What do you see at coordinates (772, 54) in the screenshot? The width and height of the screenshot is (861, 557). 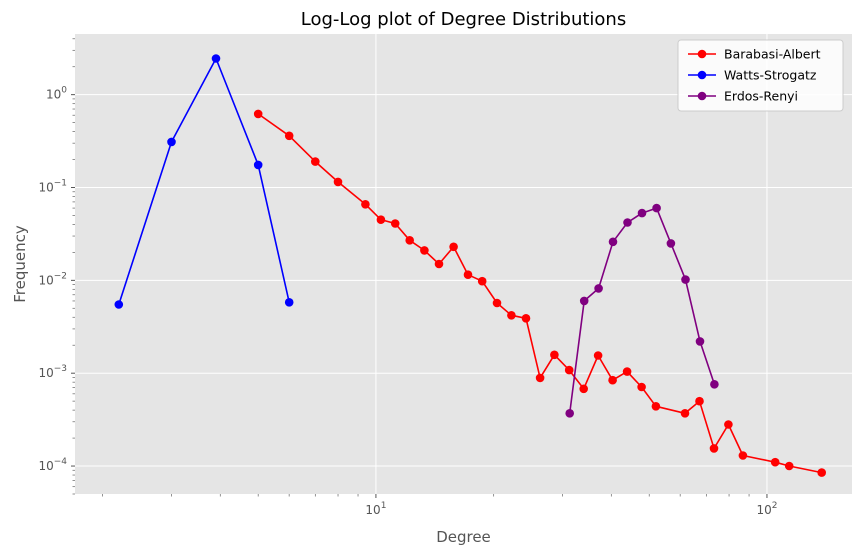 I see `legend-label-barabasi-albert: Barabasi-Albert` at bounding box center [772, 54].